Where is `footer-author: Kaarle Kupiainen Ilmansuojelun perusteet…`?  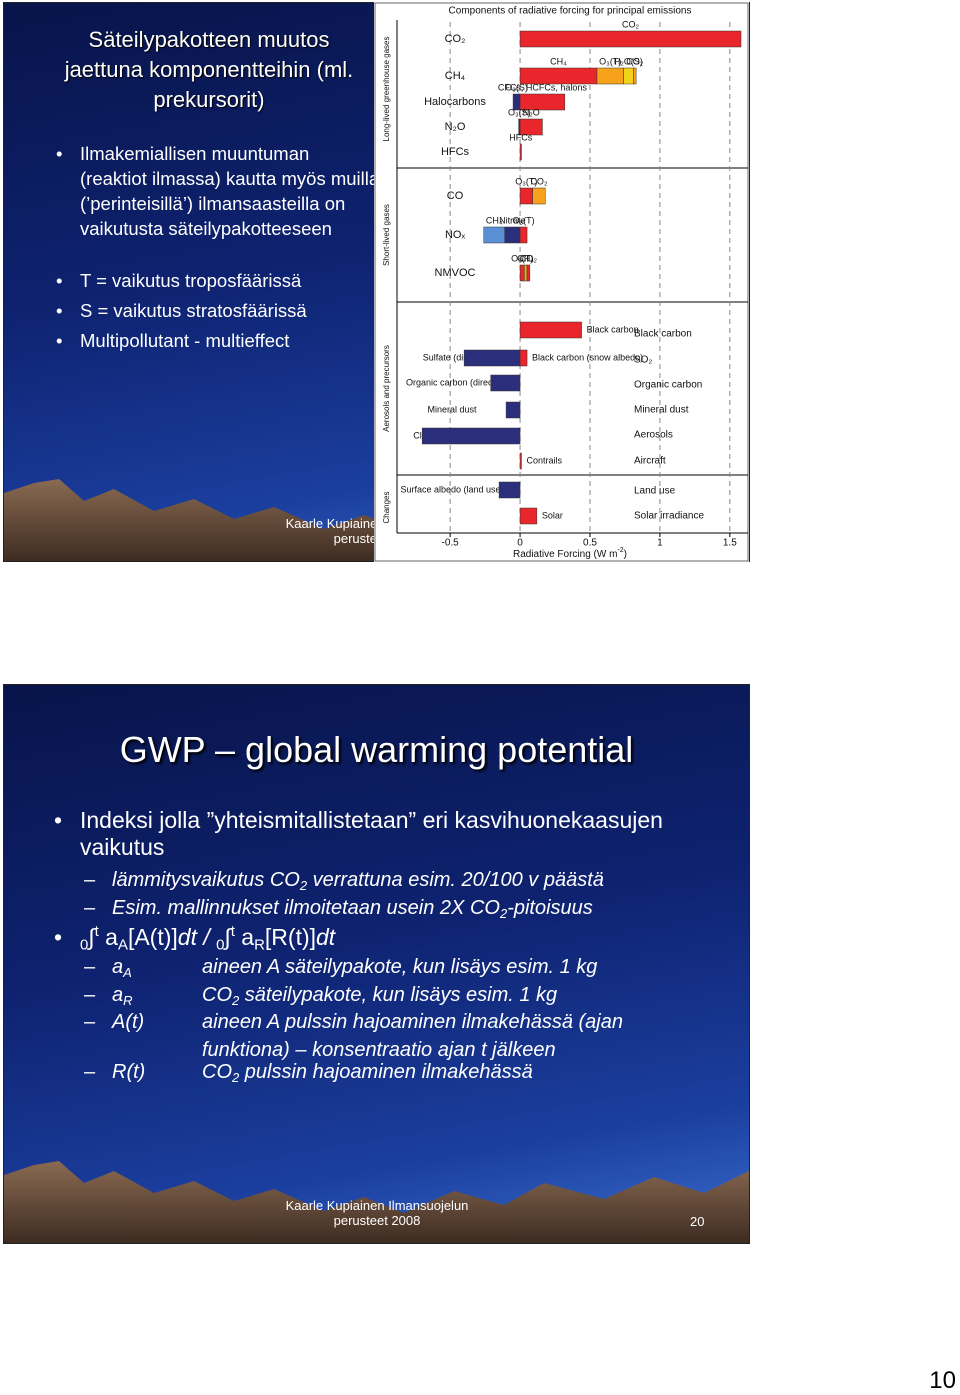 footer-author: Kaarle Kupiainen Ilmansuojelun perusteet… is located at coordinates (377, 1213).